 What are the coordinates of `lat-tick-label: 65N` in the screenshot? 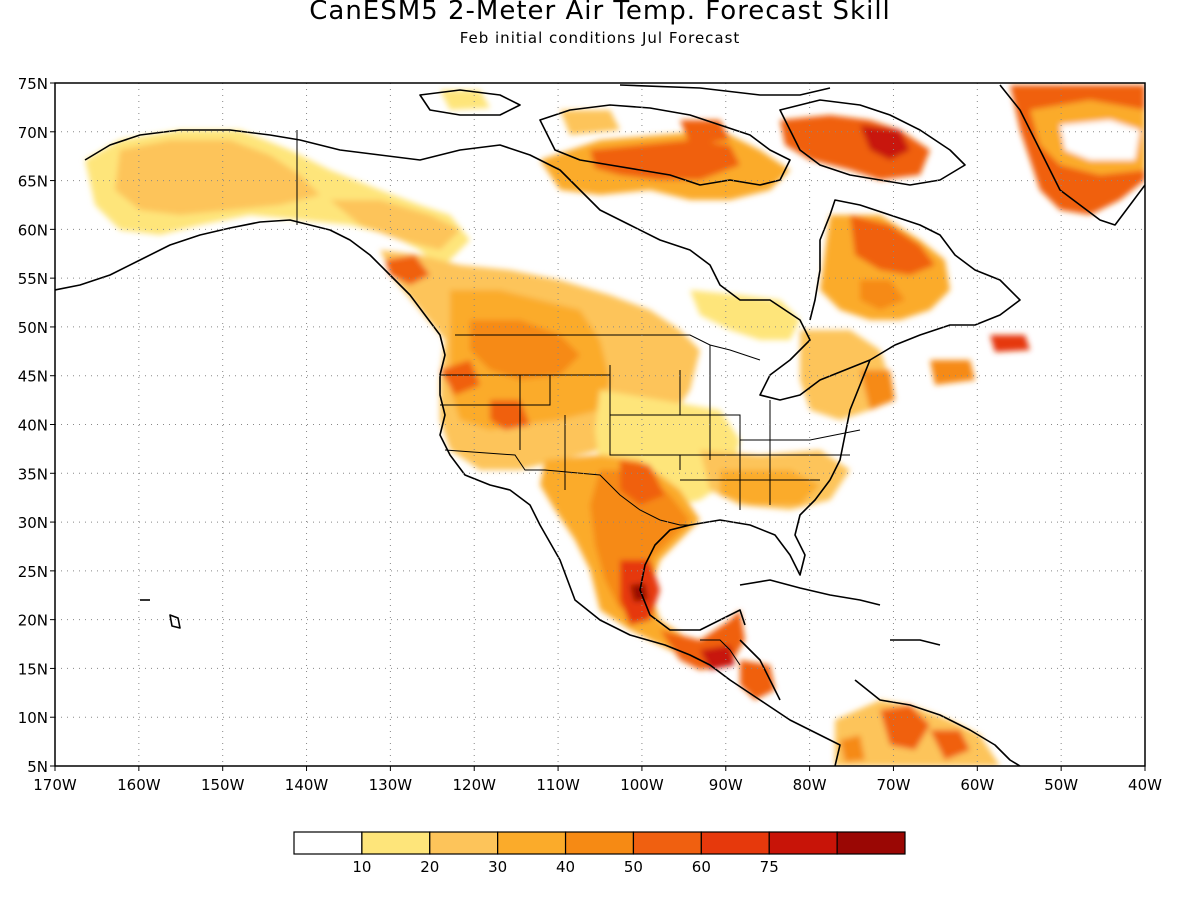 It's located at (33, 182).